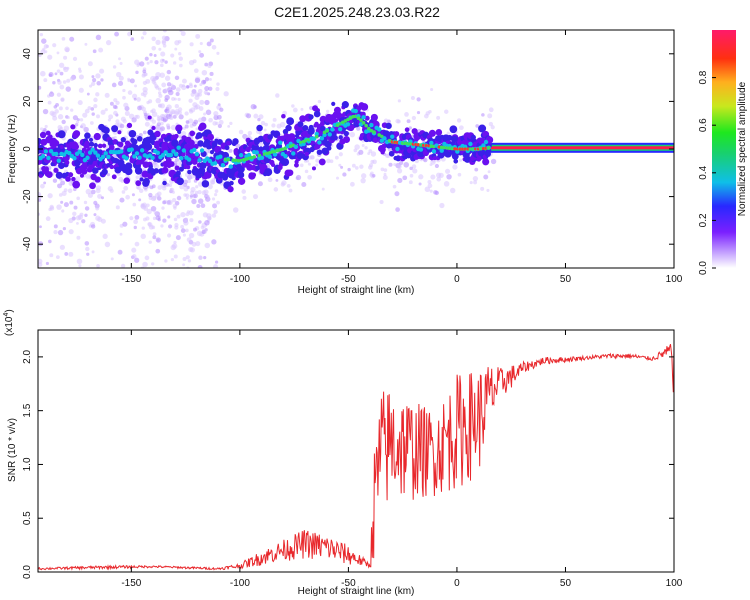  Describe the element at coordinates (707, 172) in the screenshot. I see `colorbar-ticks: 0.0 0.2 0.4 0.6 0.8` at that location.